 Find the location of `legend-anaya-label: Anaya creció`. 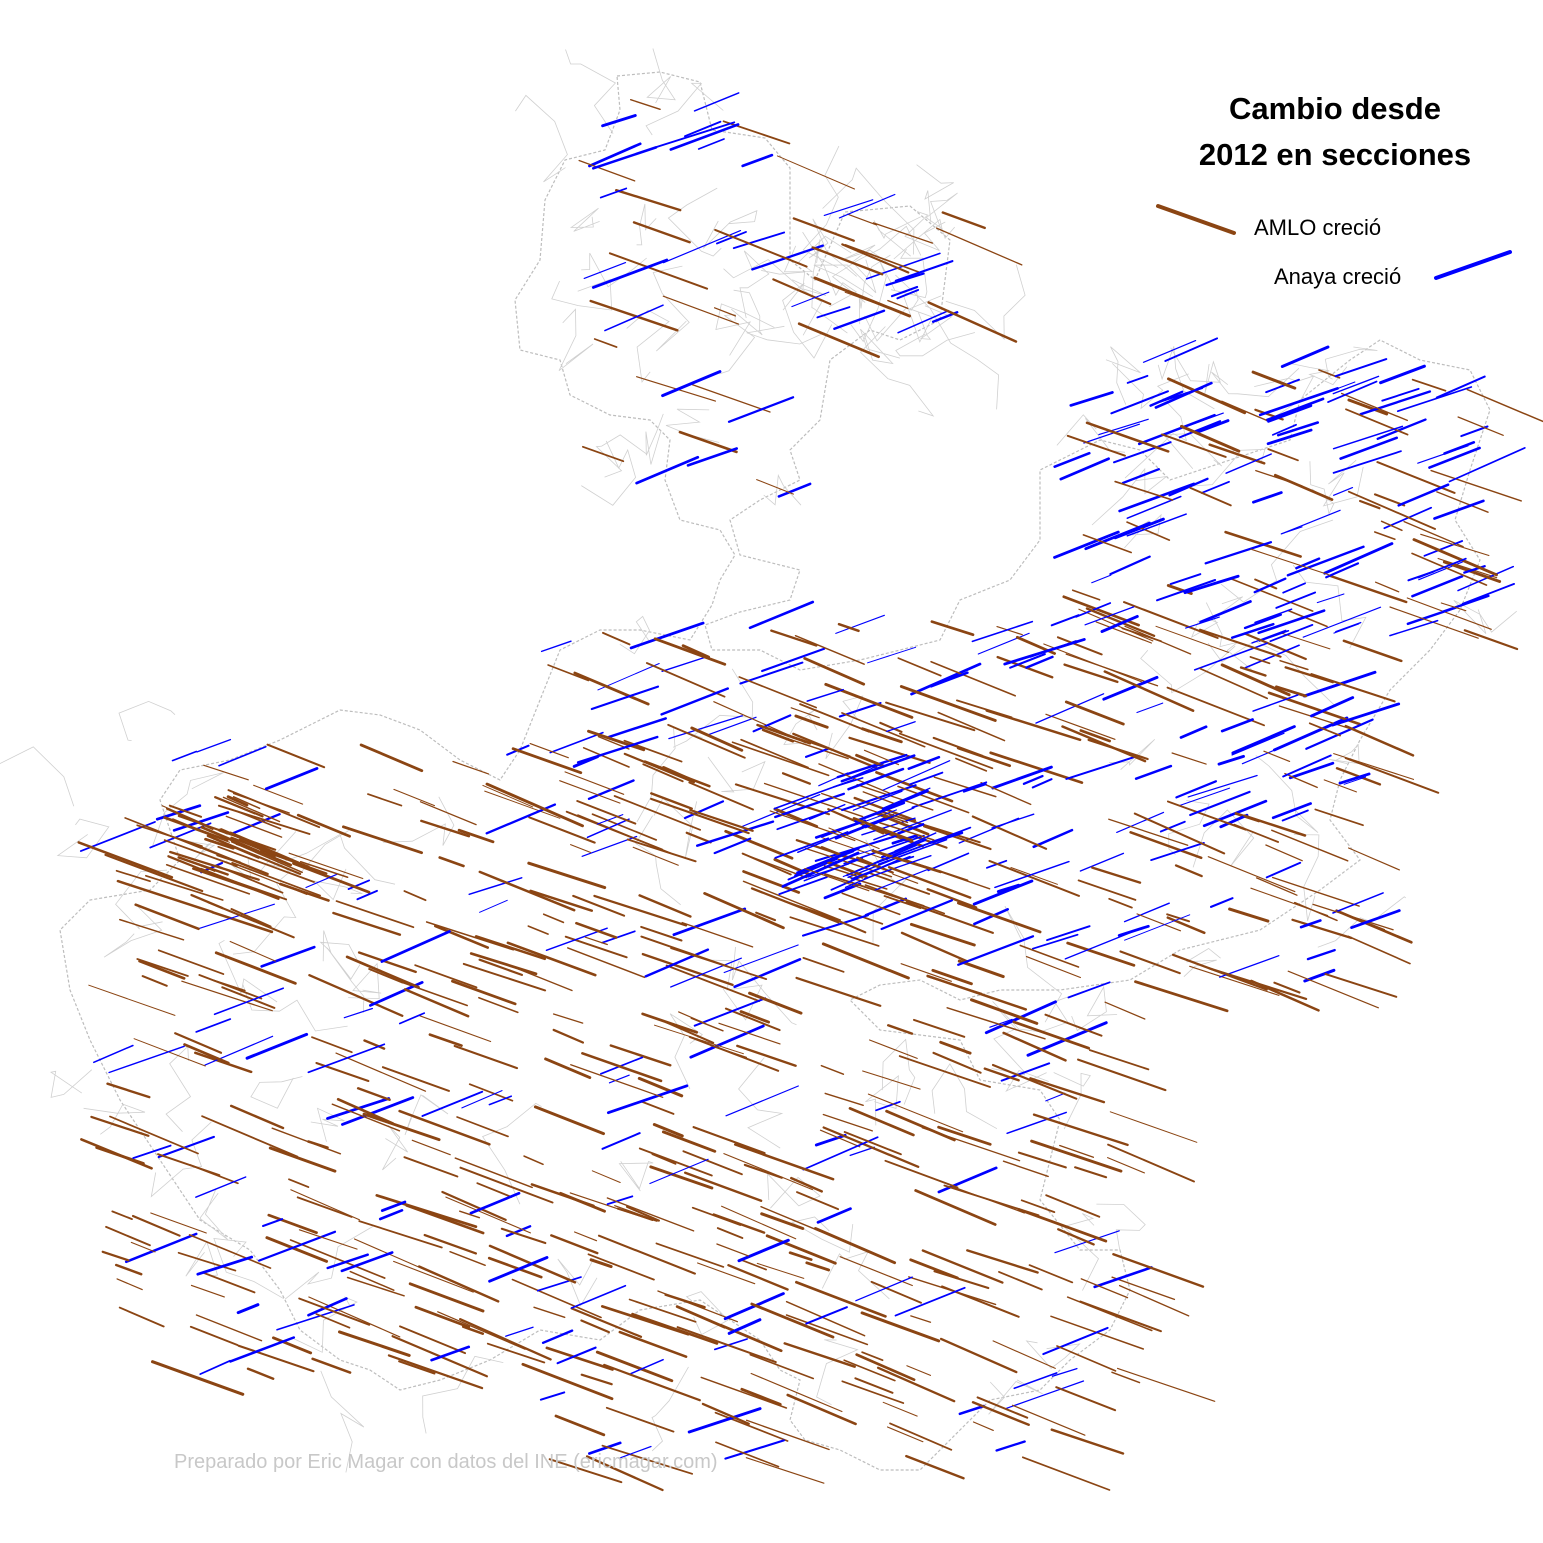

legend-anaya-label: Anaya creció is located at coordinates (1338, 276).